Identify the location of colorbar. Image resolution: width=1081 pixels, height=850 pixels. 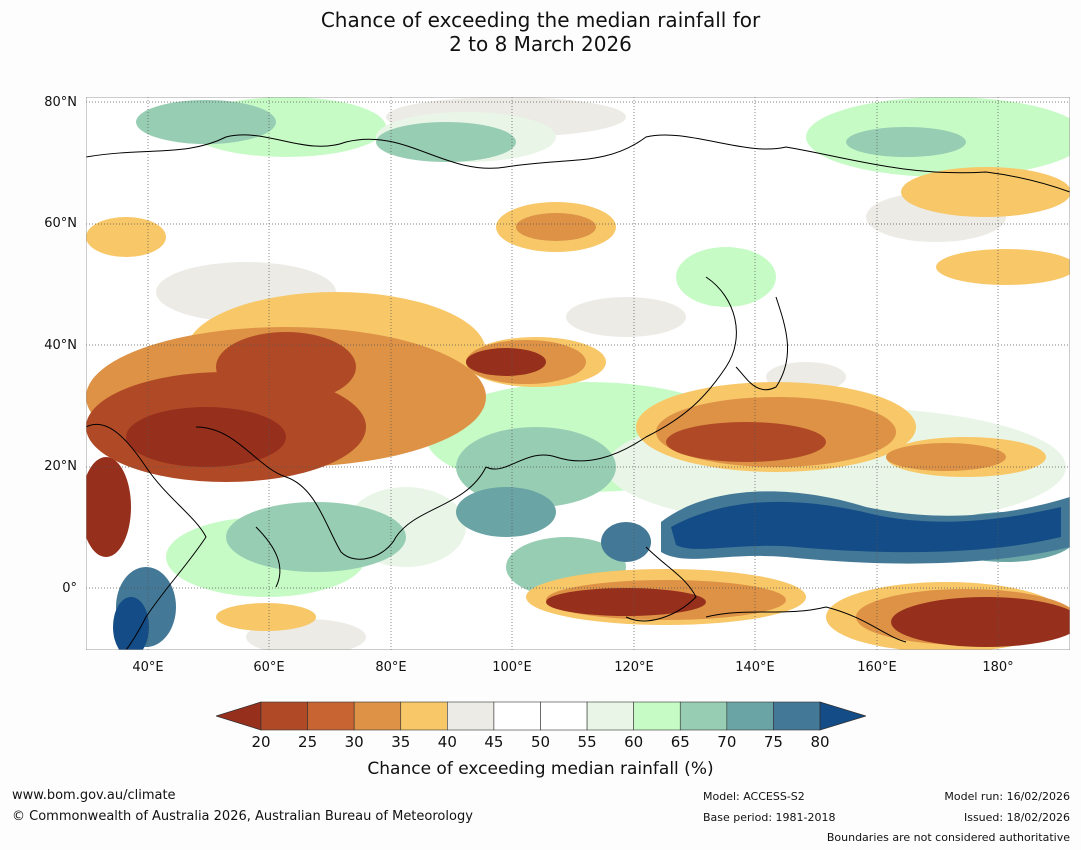
(541, 716).